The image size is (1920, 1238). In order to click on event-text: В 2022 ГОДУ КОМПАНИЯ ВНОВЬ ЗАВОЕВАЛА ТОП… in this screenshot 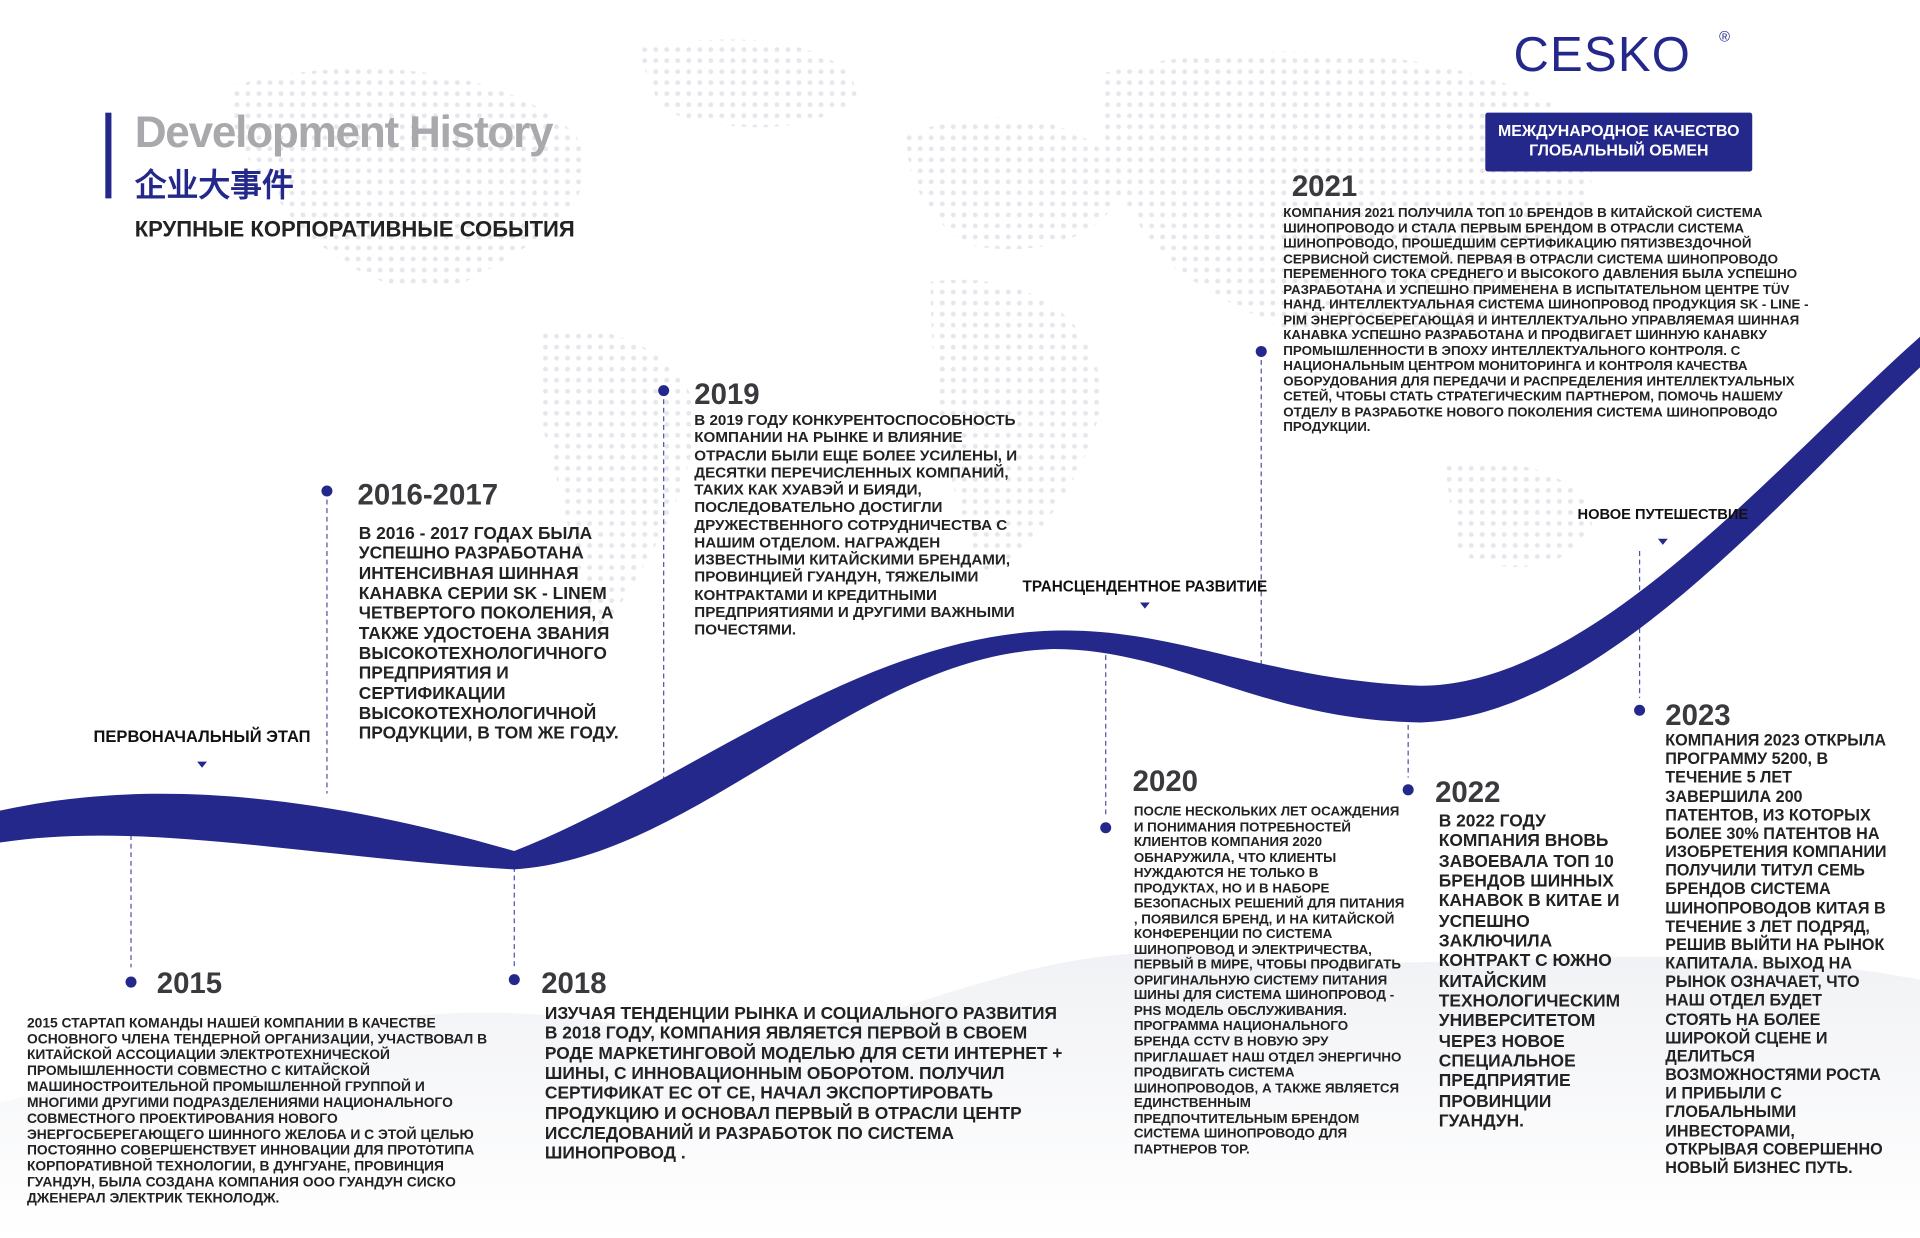, I will do `click(1529, 971)`.